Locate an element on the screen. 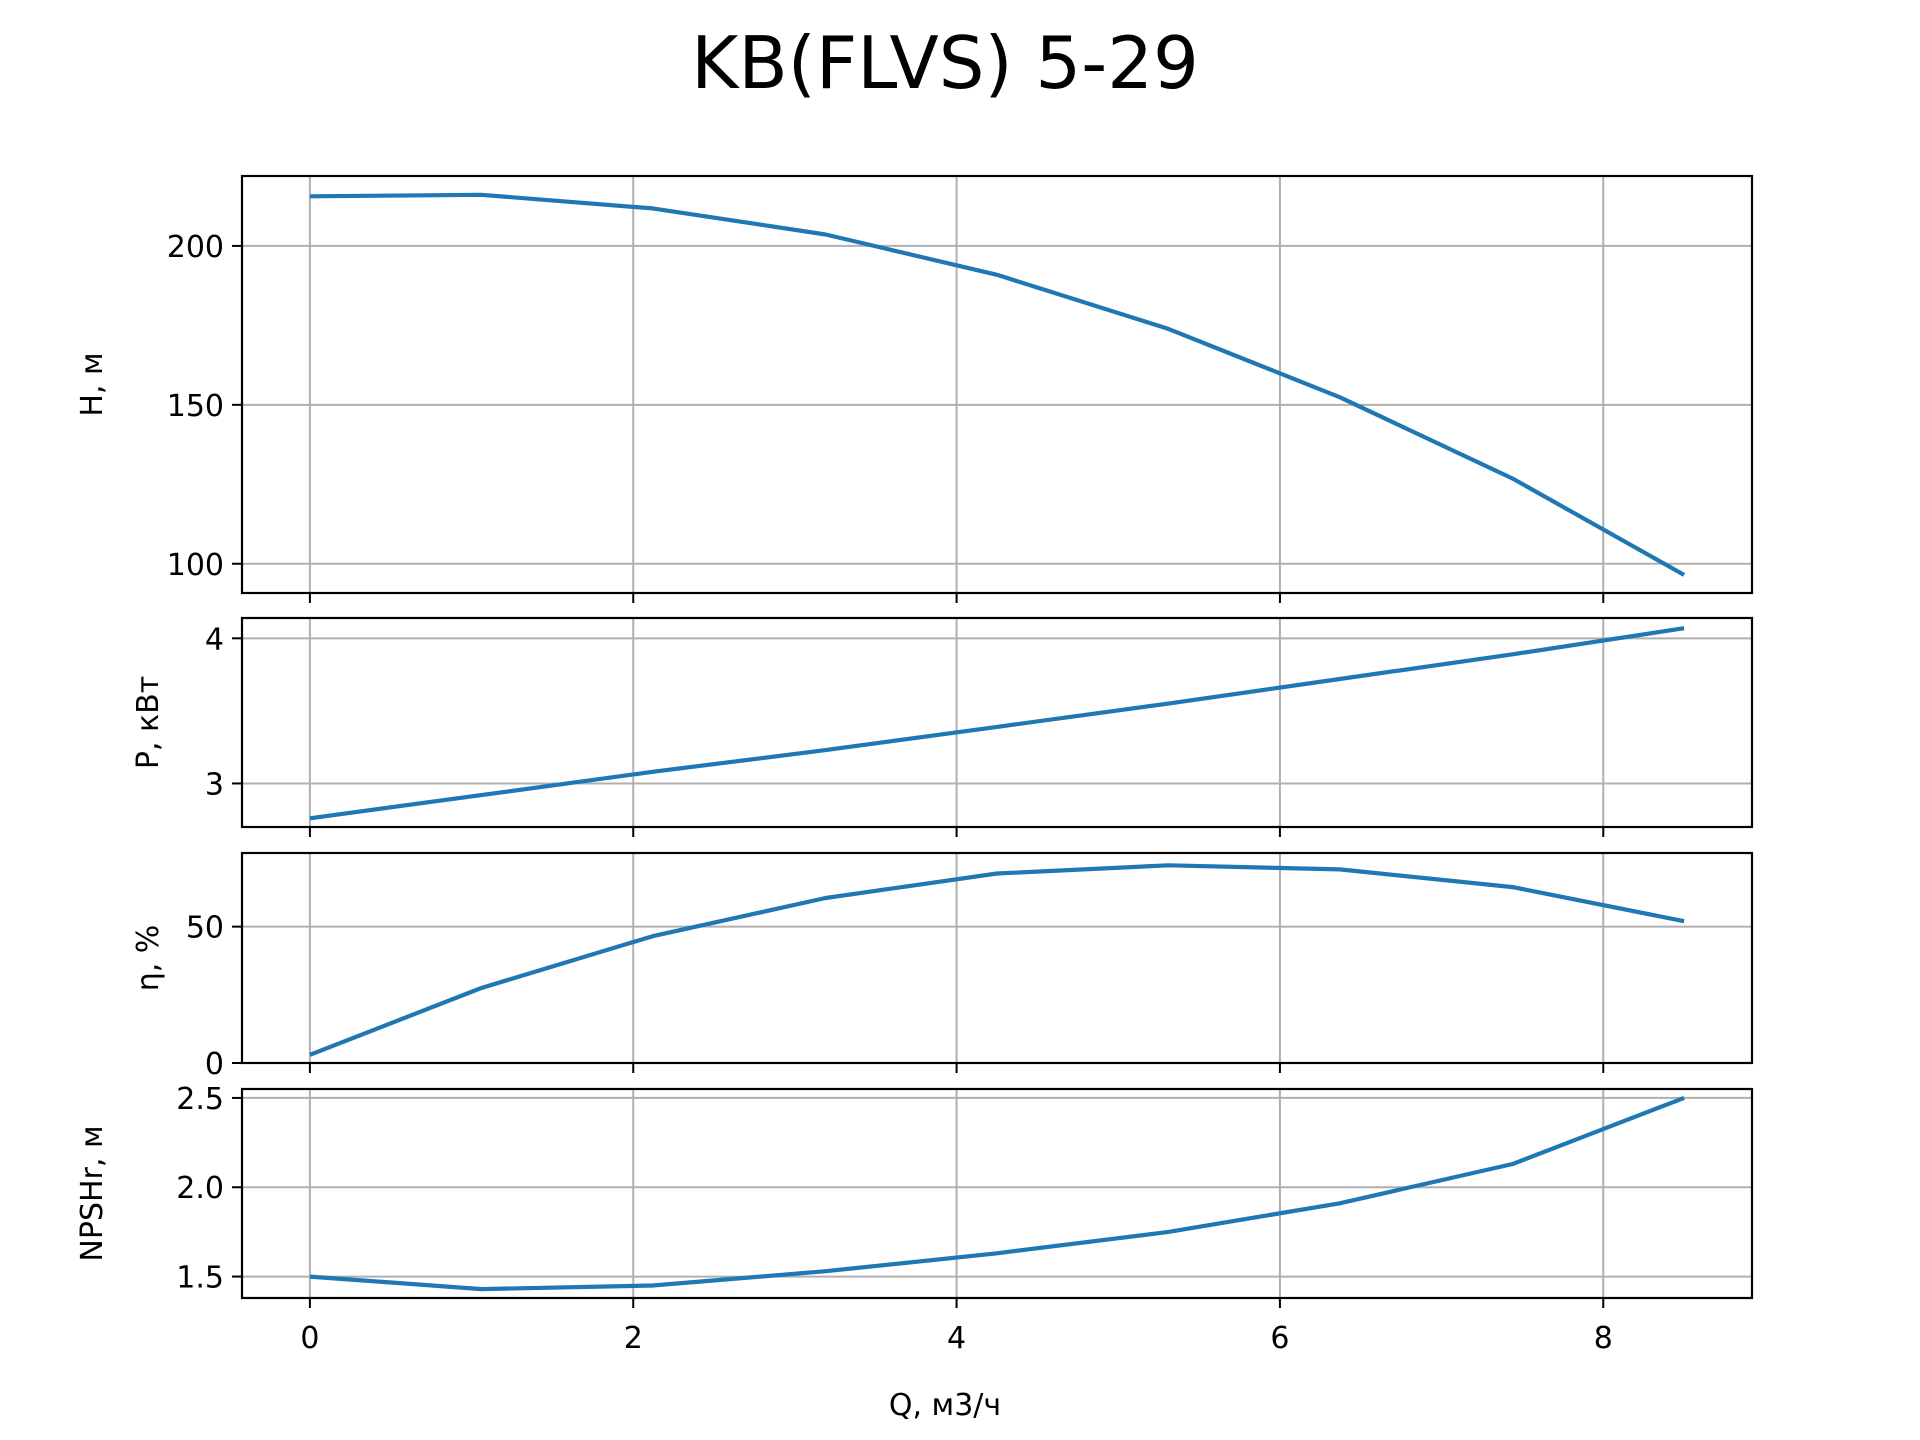 This screenshot has width=1920, height=1440. efficiency-panel: 0 50 η, % is located at coordinates (942, 966).